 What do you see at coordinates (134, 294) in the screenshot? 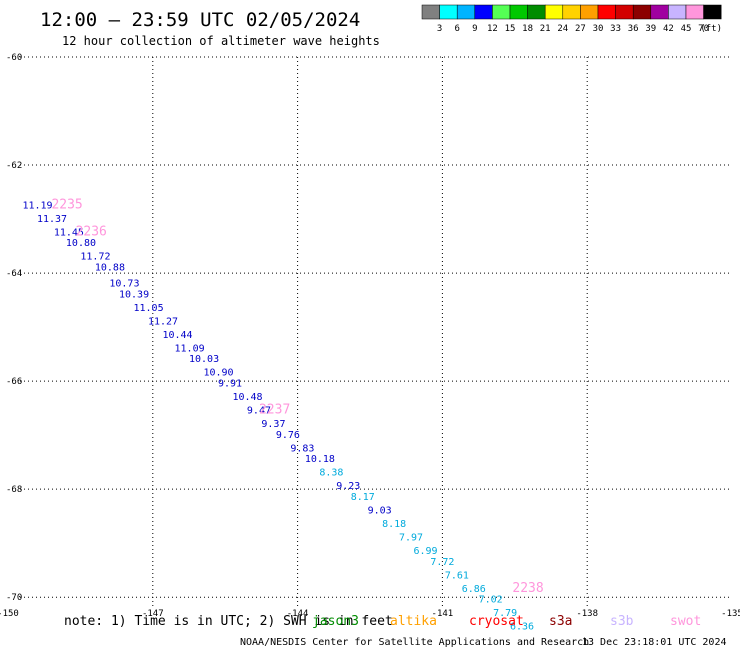
I see `wave-height-label: 10.39` at bounding box center [134, 294].